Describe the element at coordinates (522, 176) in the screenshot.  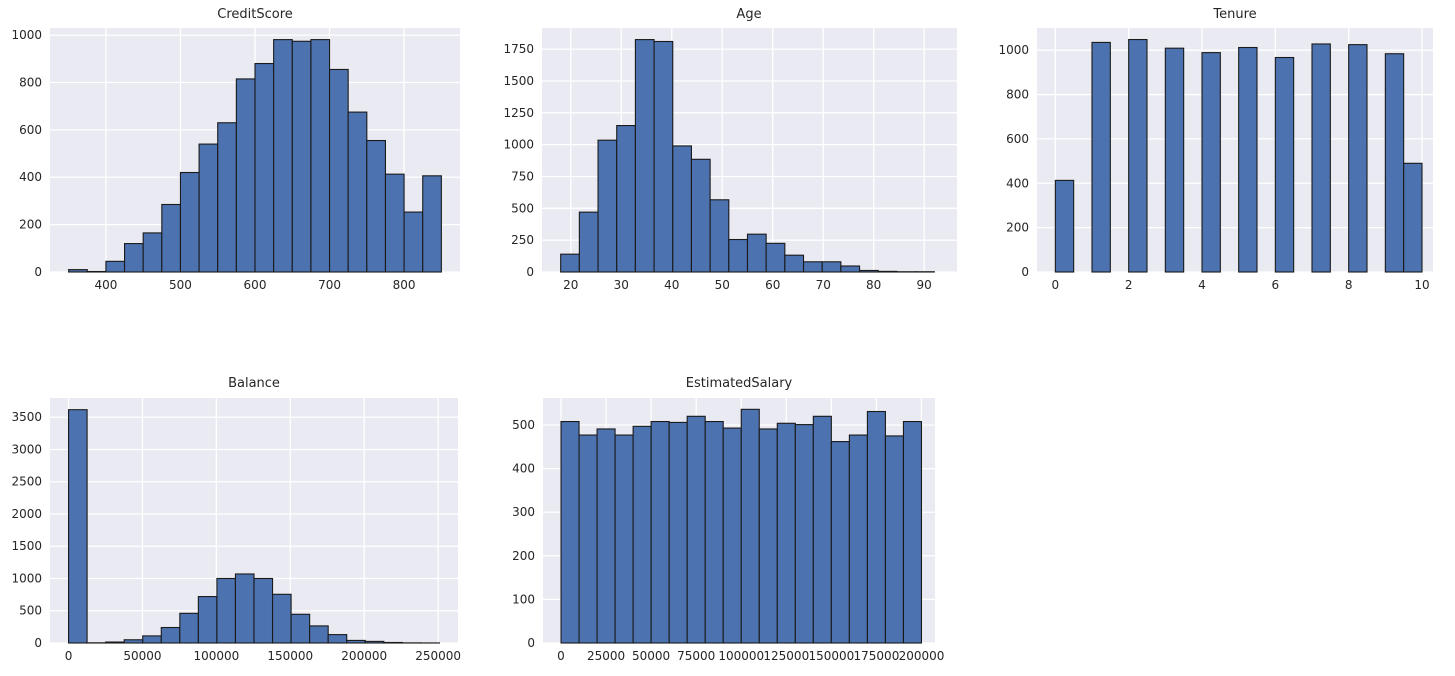
I see `y-tick-label: 750` at that location.